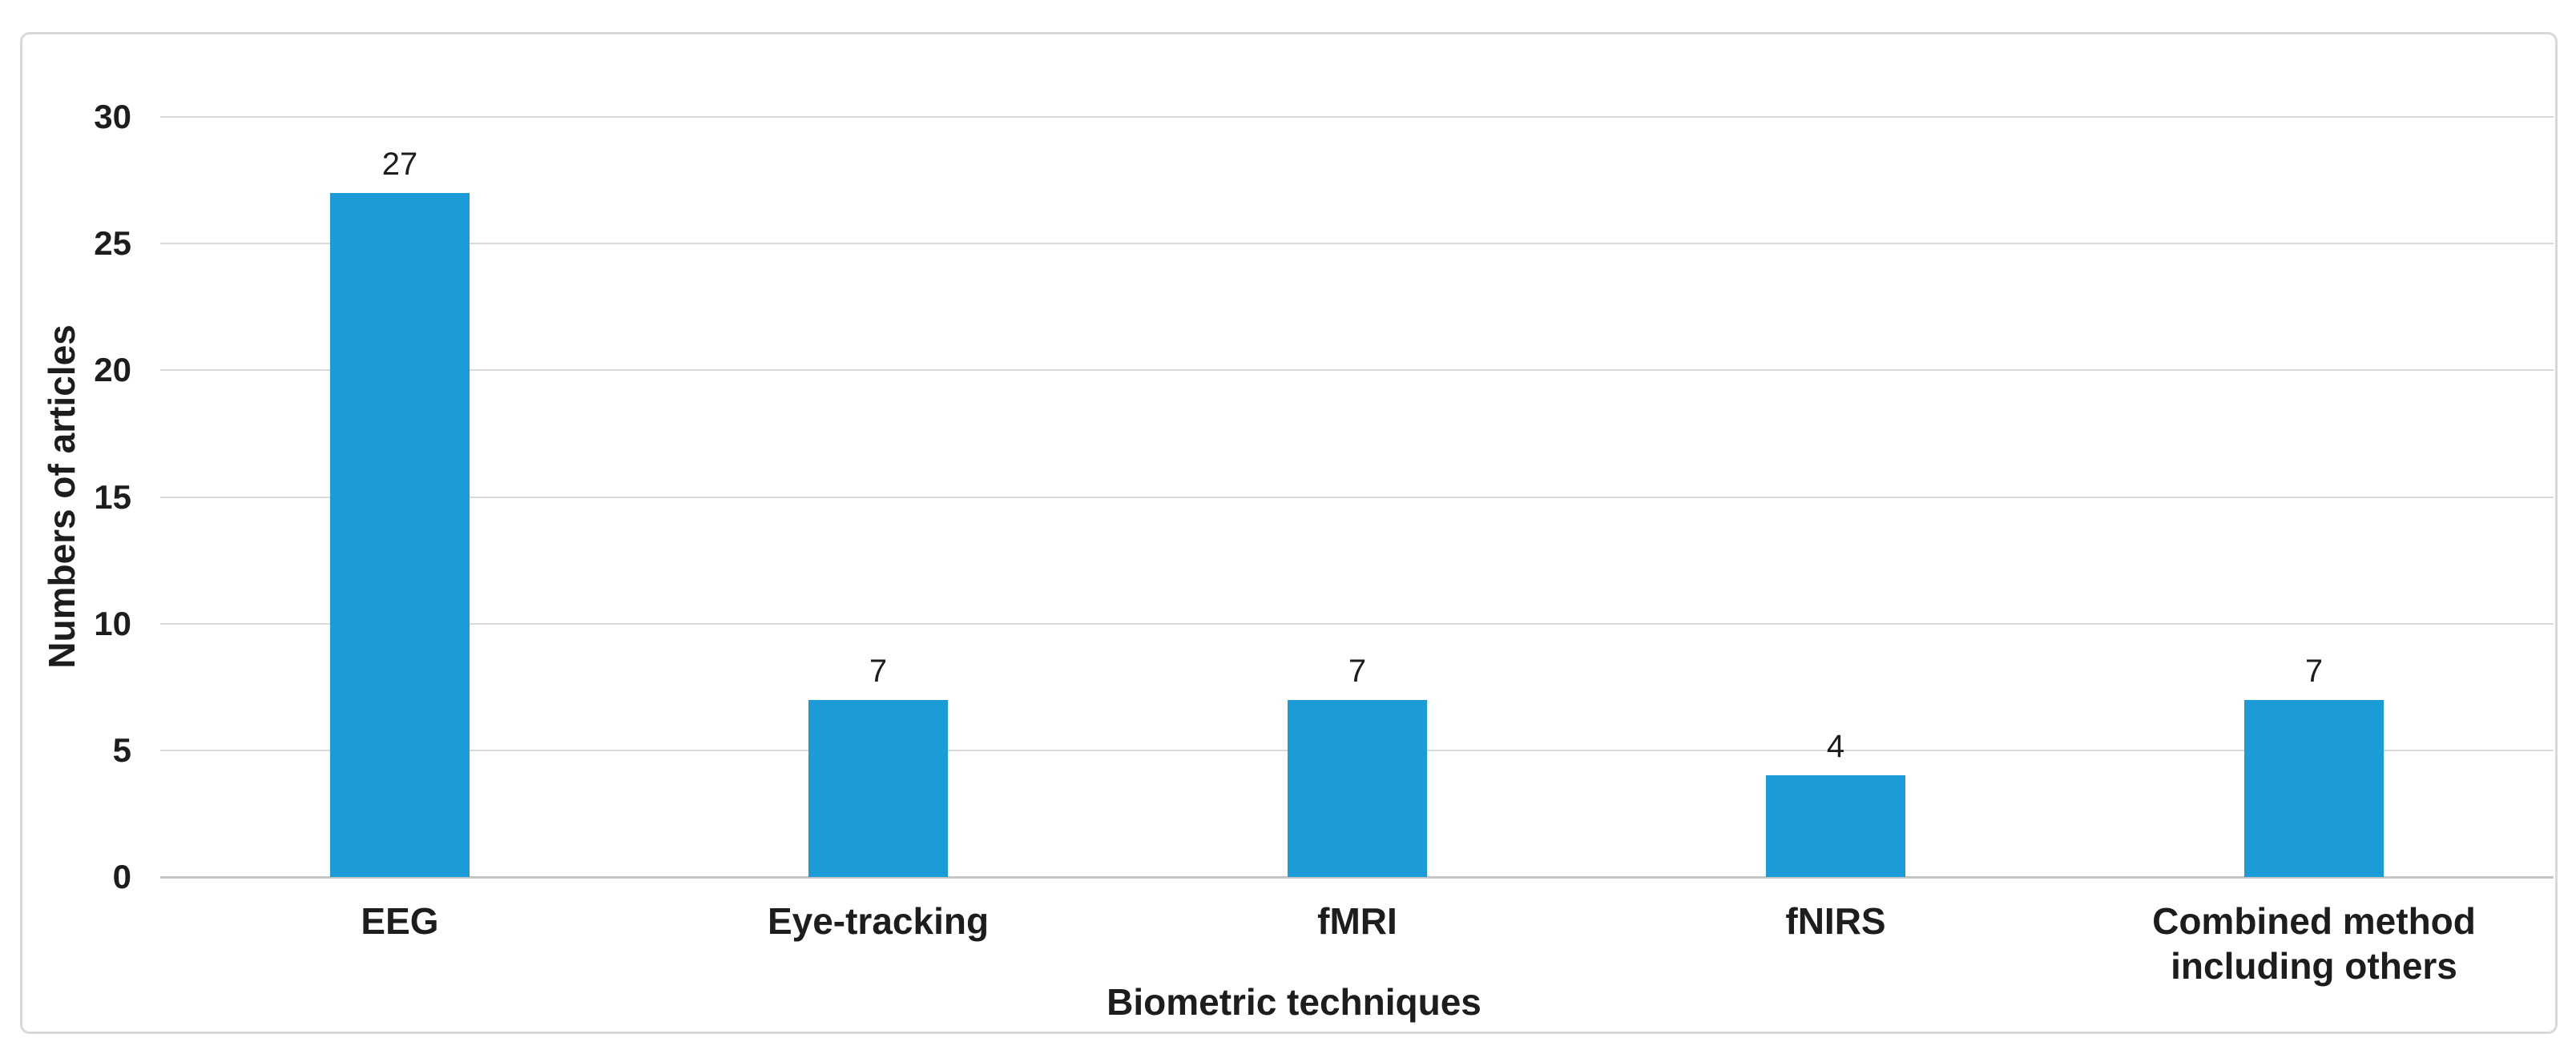  What do you see at coordinates (400, 535) in the screenshot?
I see `bar-eeg` at bounding box center [400, 535].